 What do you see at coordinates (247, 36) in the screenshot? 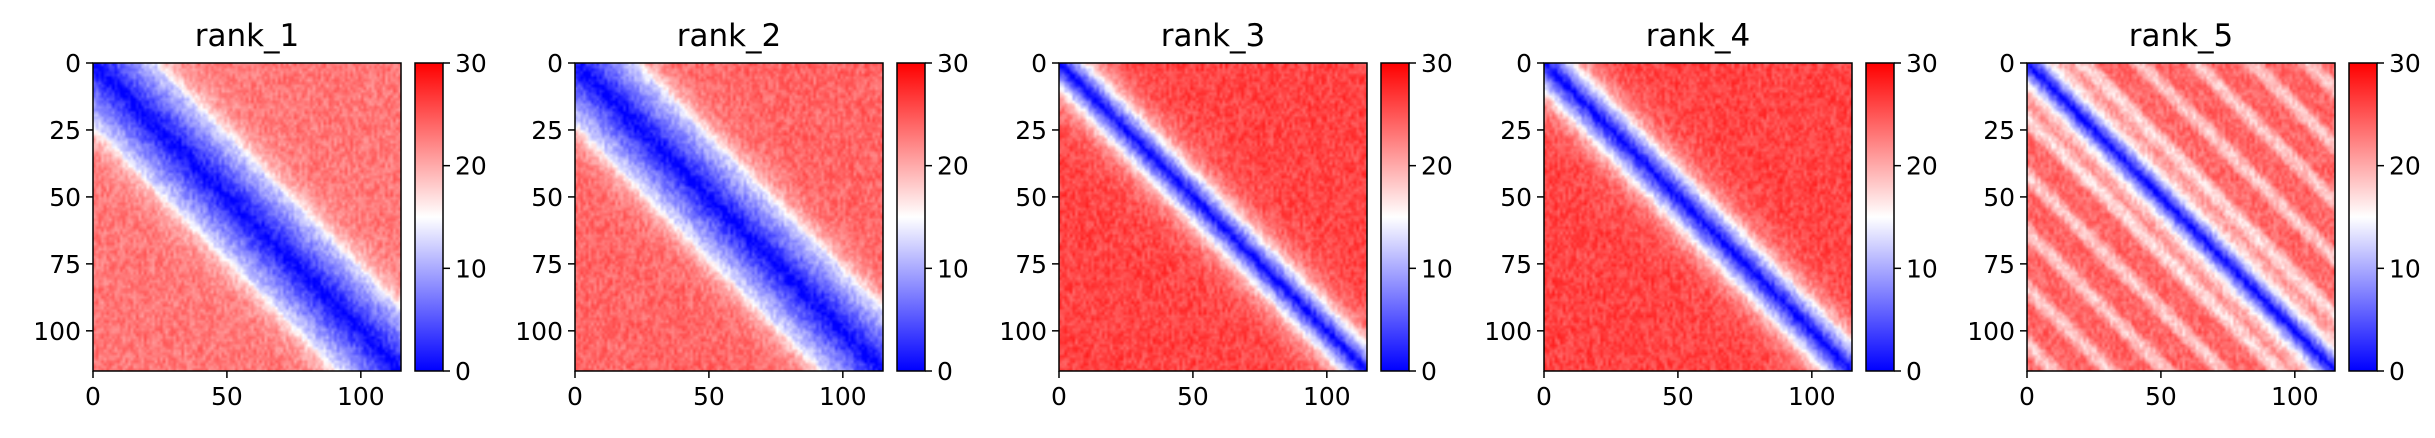
I see `panel-title: rank_1` at bounding box center [247, 36].